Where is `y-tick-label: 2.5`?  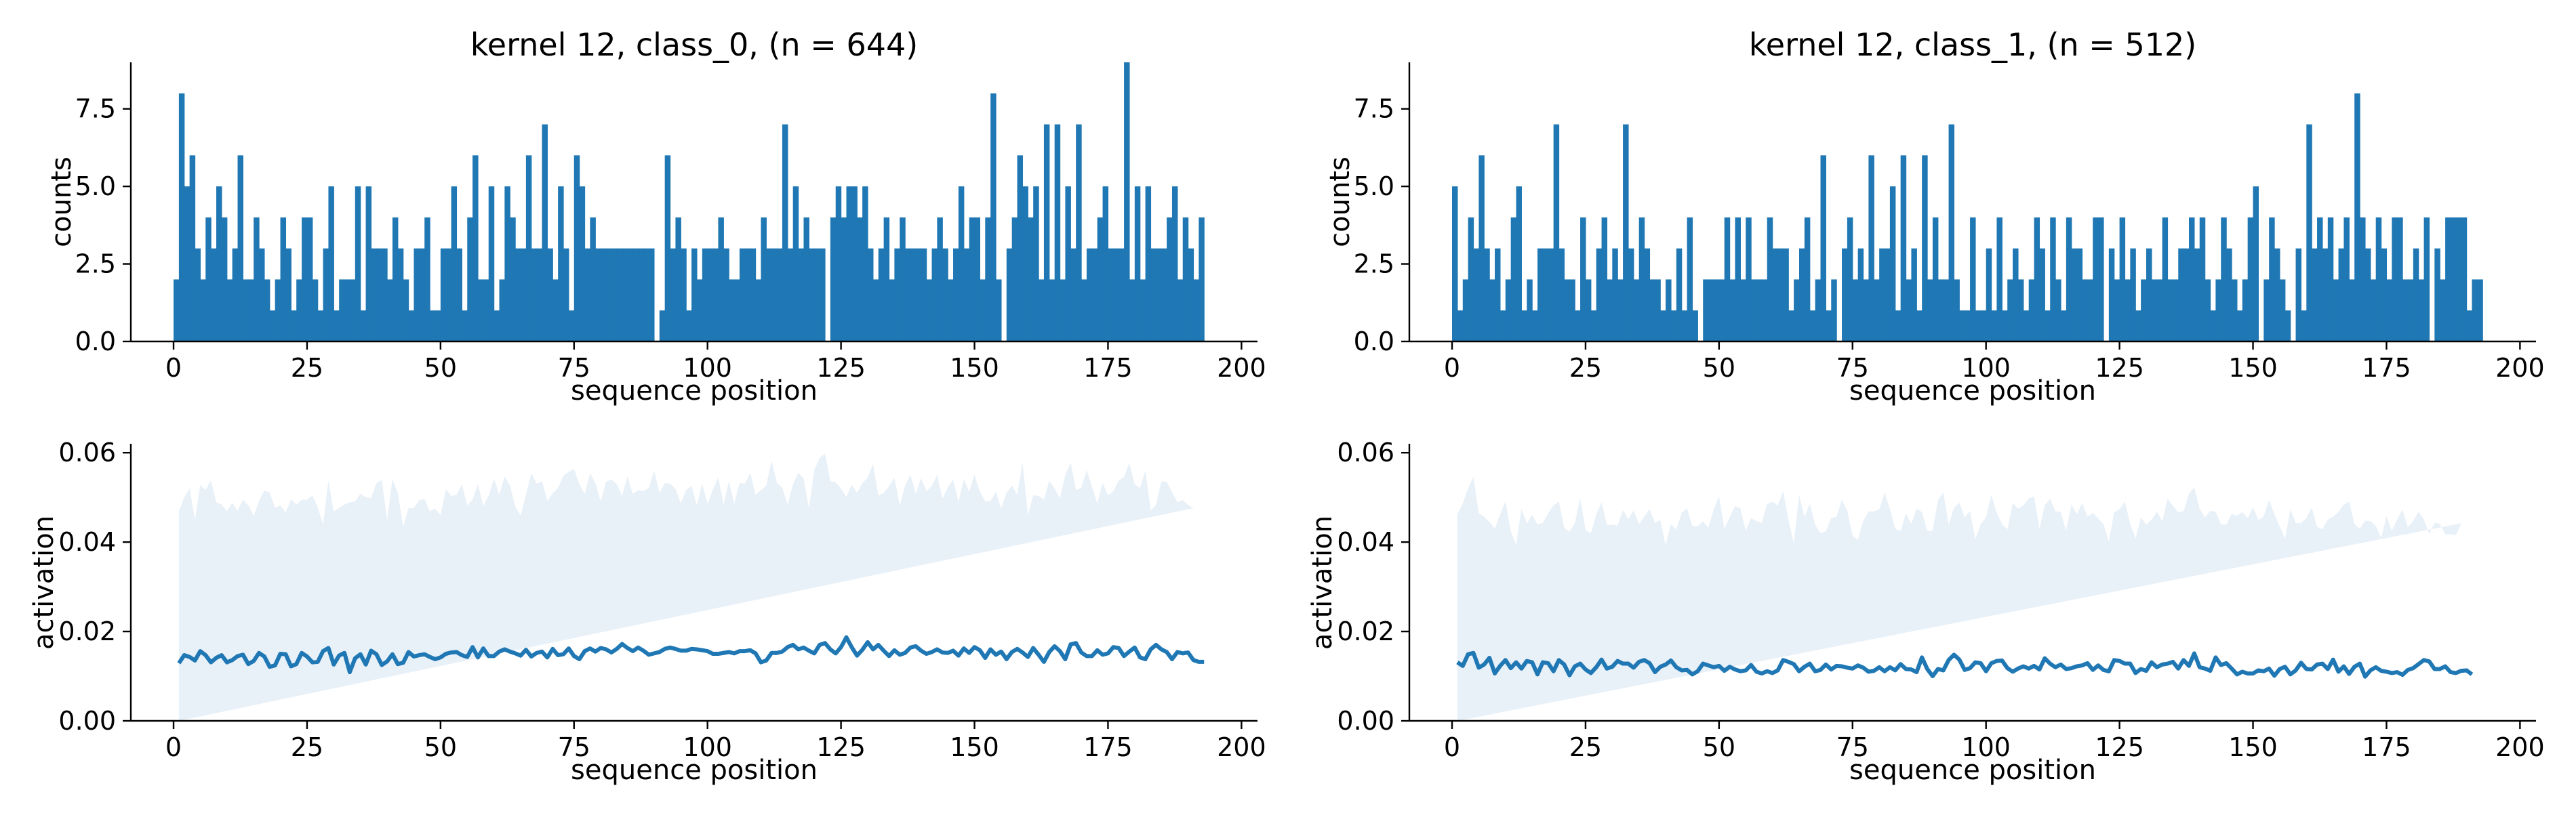
y-tick-label: 2.5 is located at coordinates (1374, 264).